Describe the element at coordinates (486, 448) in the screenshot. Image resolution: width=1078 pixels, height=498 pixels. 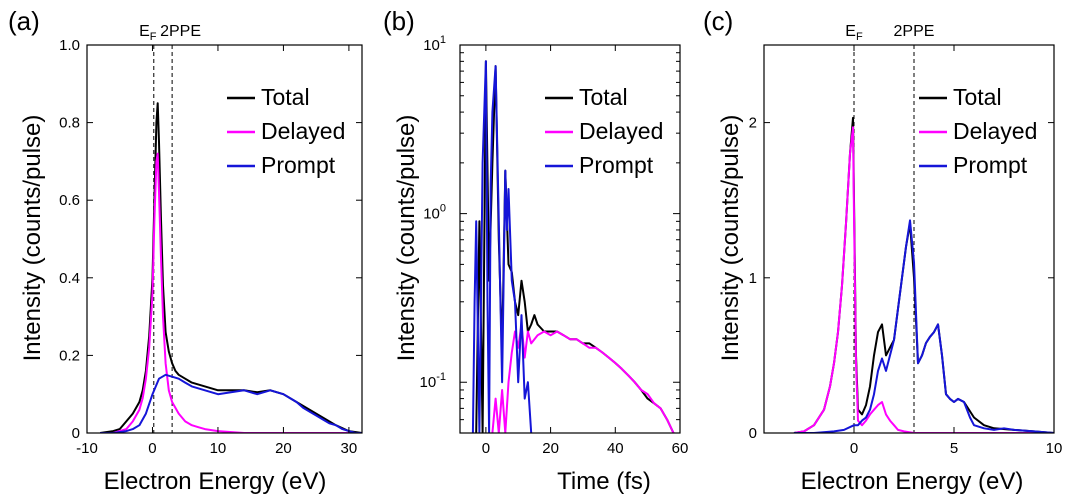
I see `panel-b-xtick-label: 0` at that location.